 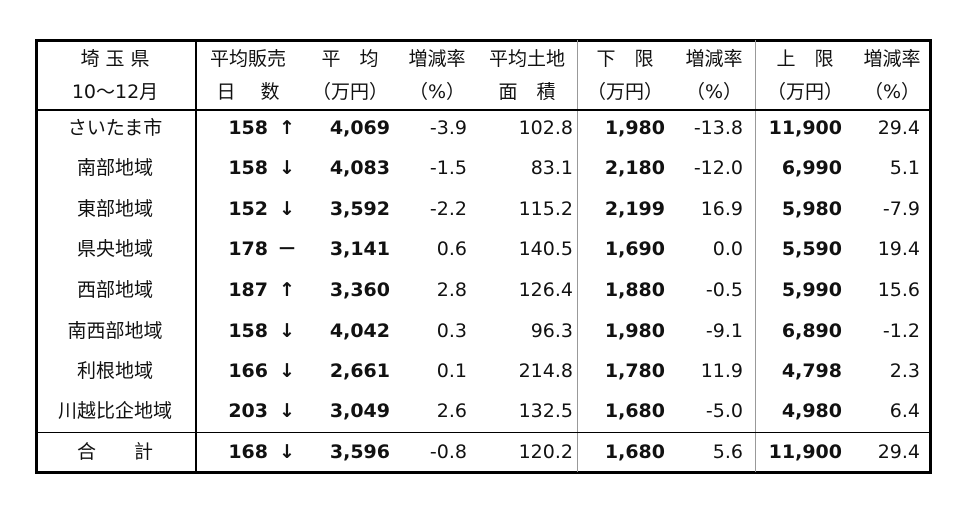 What do you see at coordinates (287, 128) in the screenshot?
I see `trend: ↑` at bounding box center [287, 128].